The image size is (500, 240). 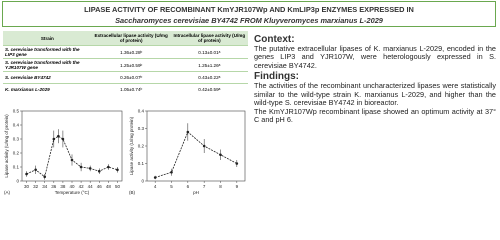 What do you see at coordinates (47, 38) in the screenshot?
I see `column-header: Strain` at bounding box center [47, 38].